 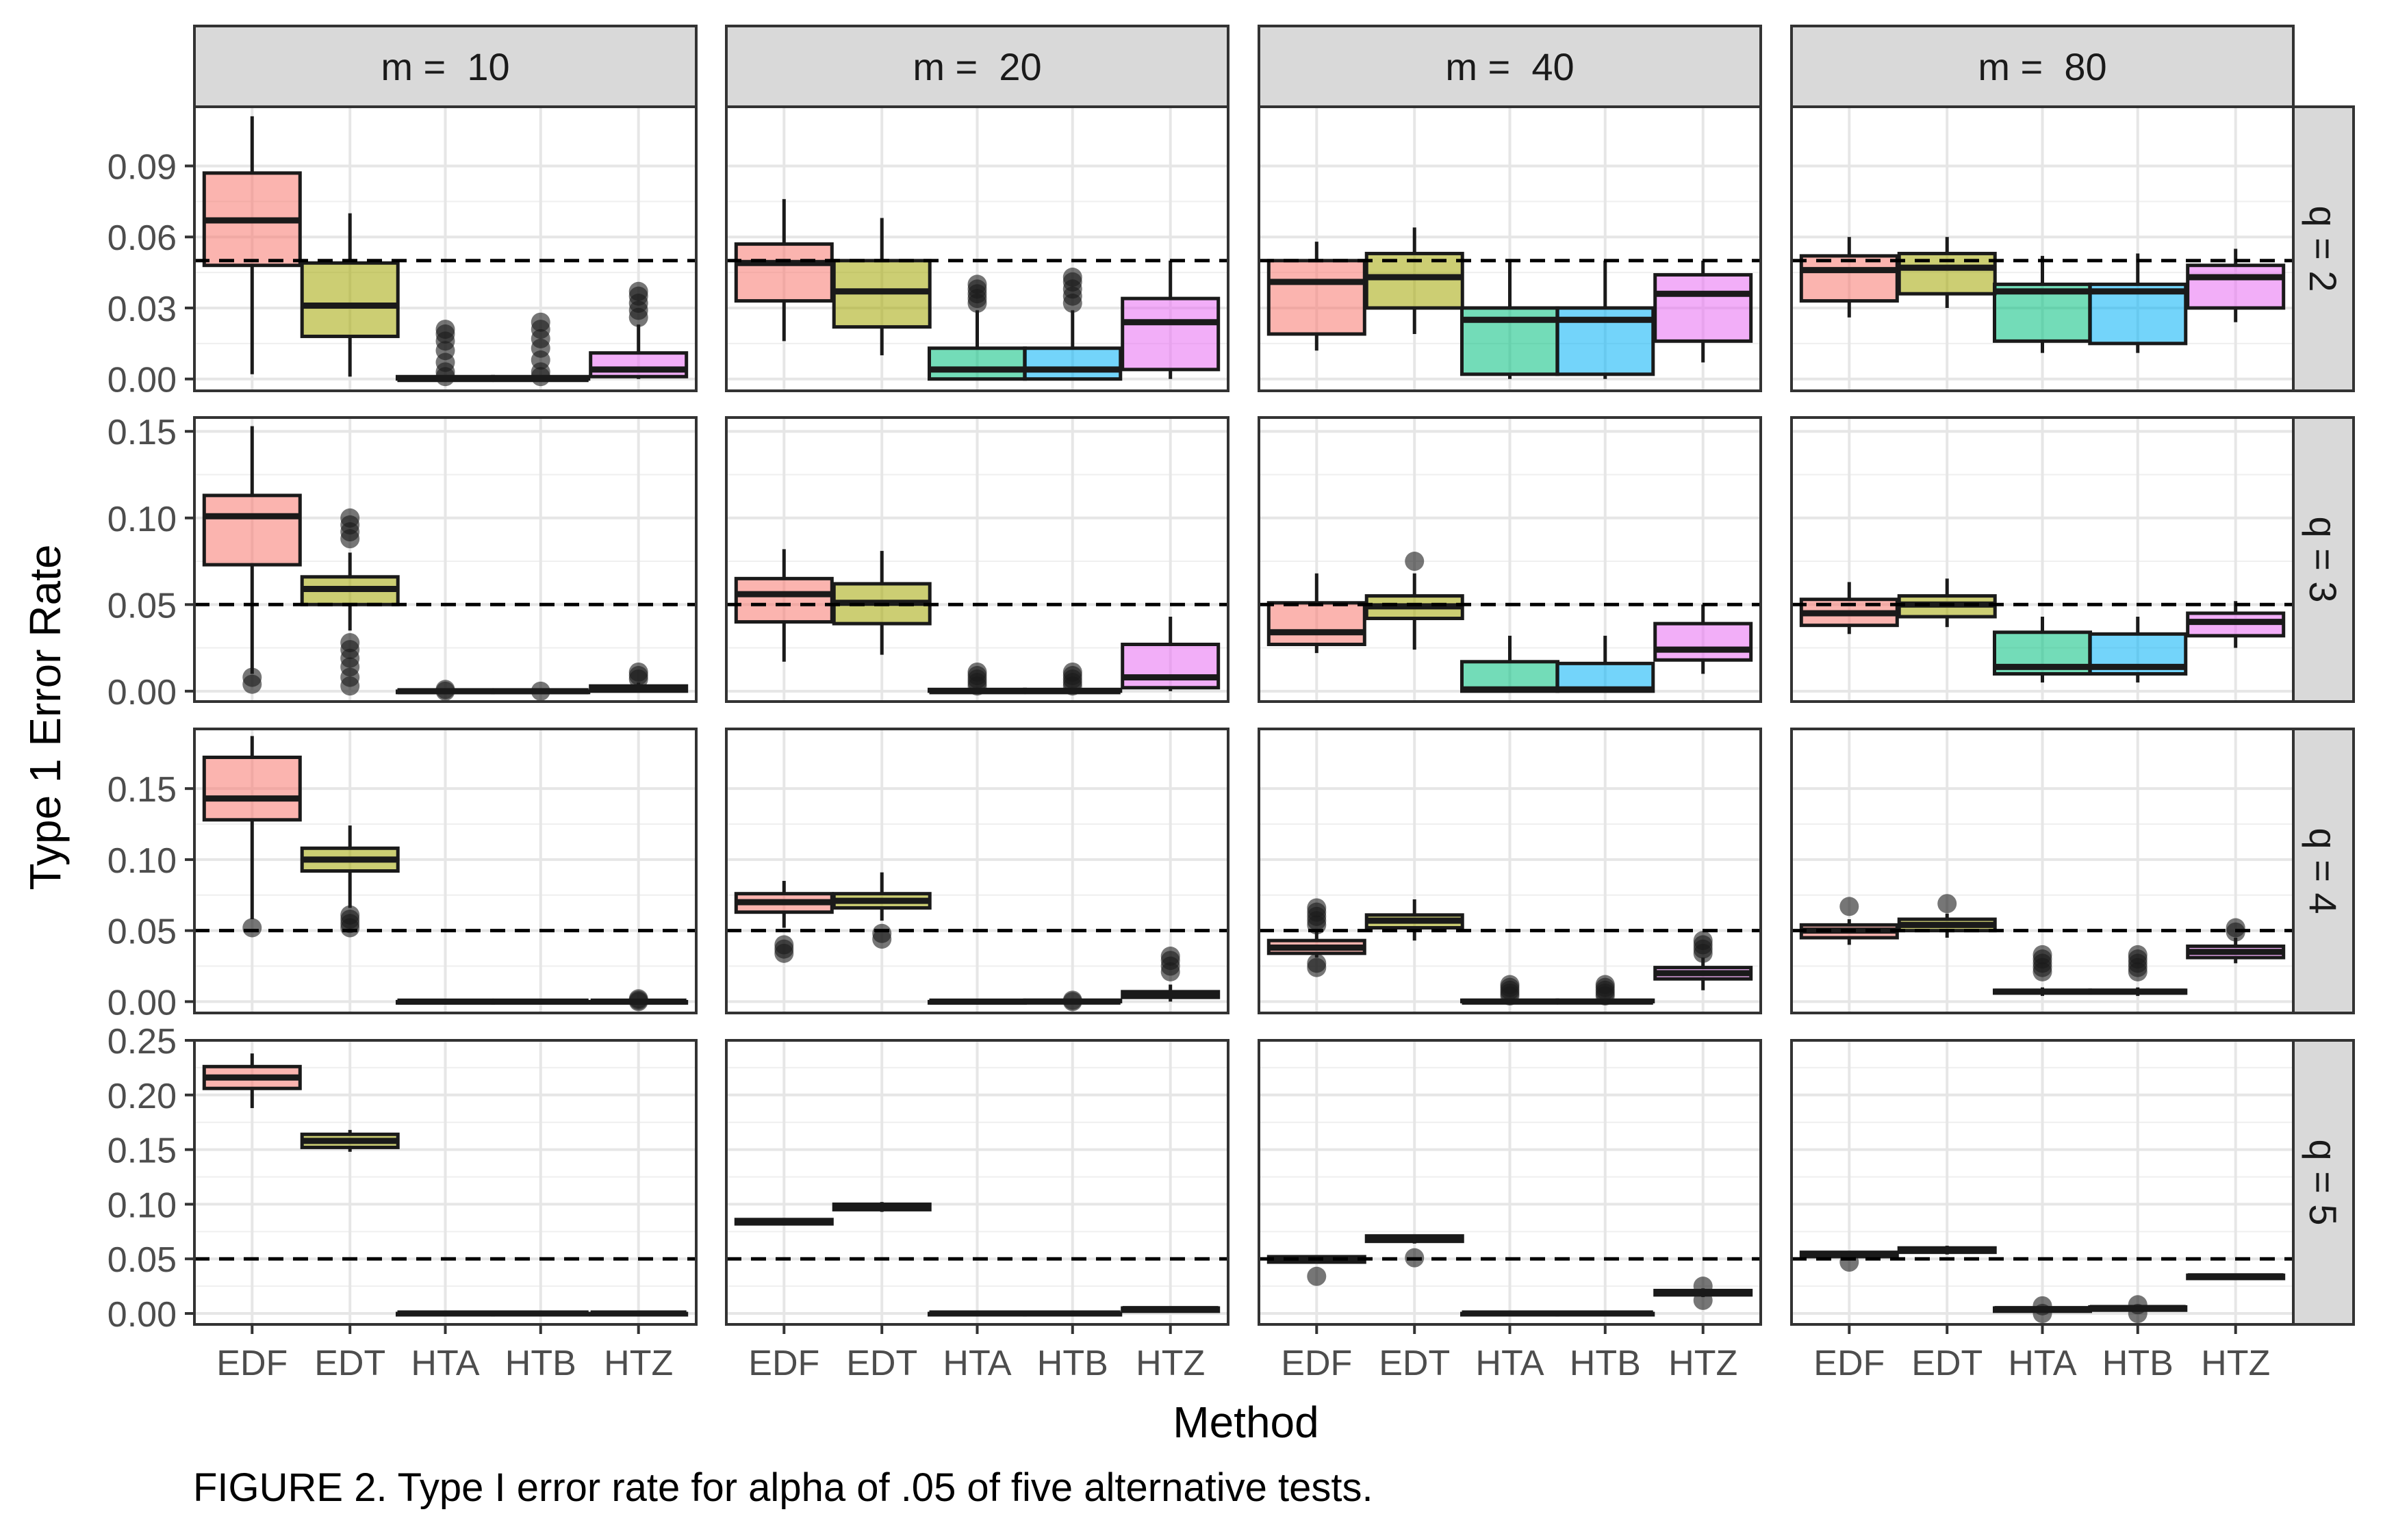 I want to click on box-htb-m80-q5, so click(x=2138, y=1309).